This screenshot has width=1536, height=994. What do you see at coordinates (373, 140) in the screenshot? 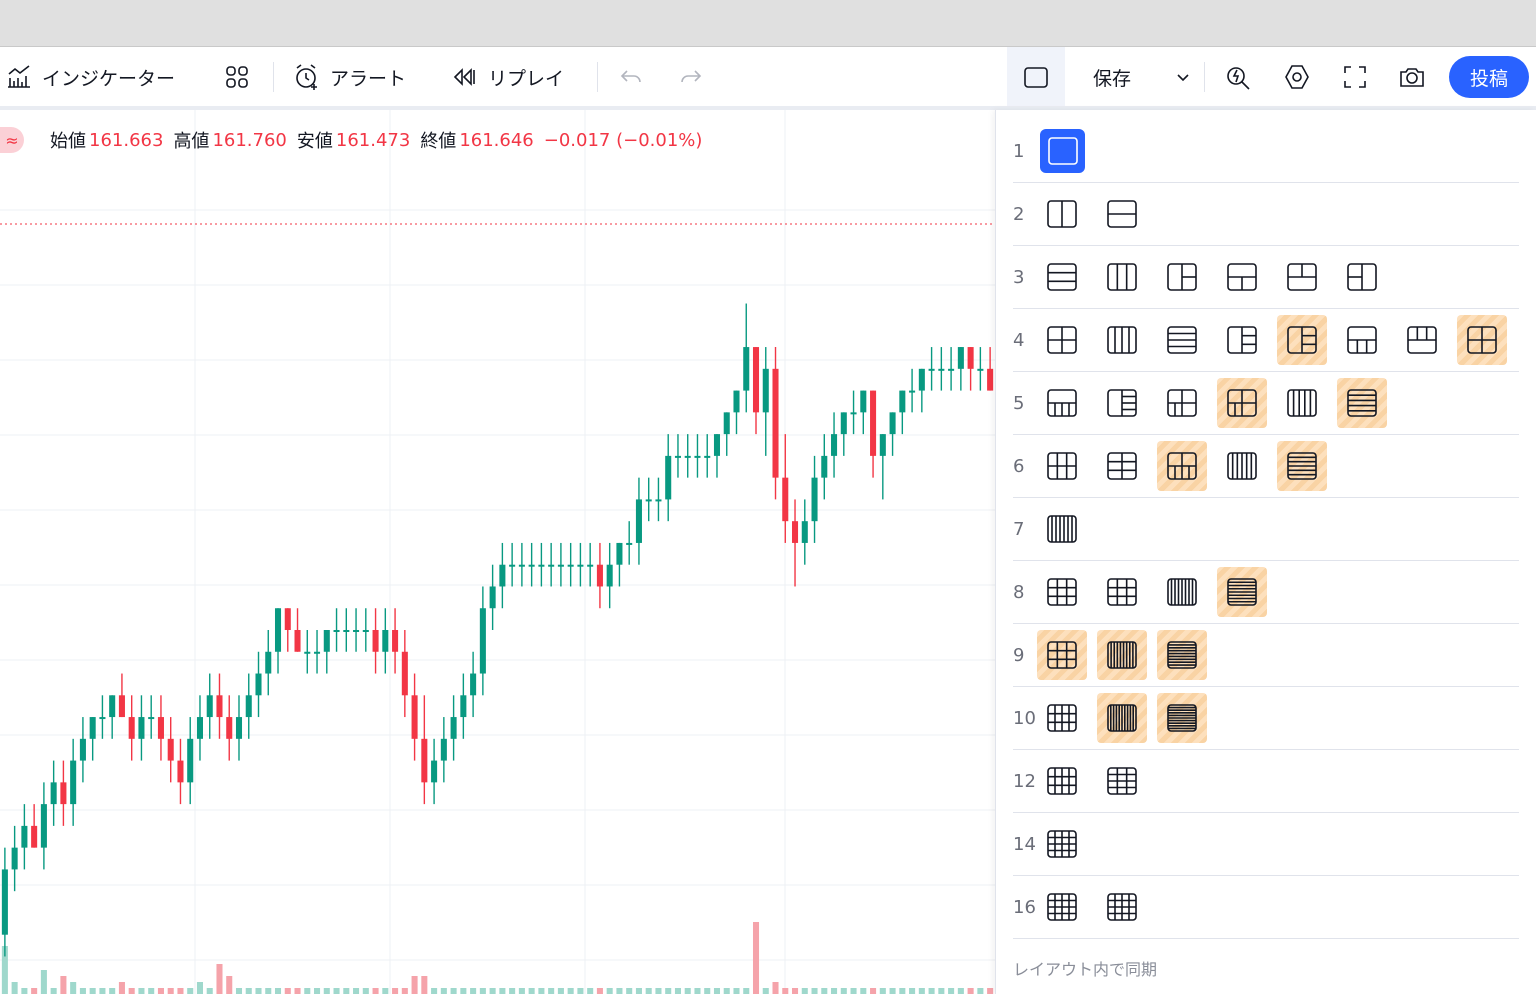
I see `low-value: 161.473` at bounding box center [373, 140].